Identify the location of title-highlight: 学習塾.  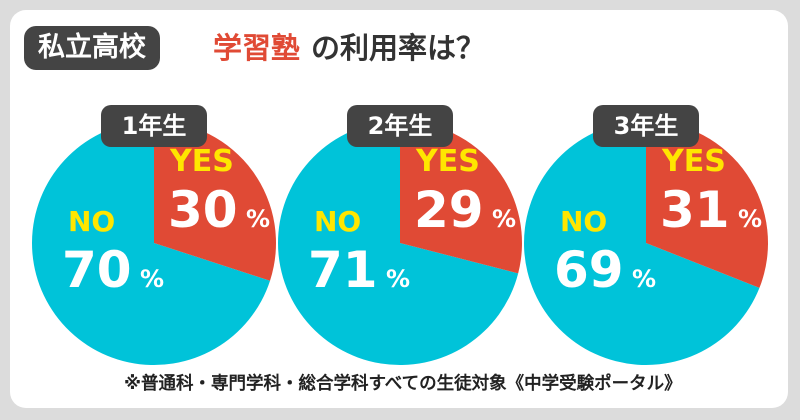
(257, 48).